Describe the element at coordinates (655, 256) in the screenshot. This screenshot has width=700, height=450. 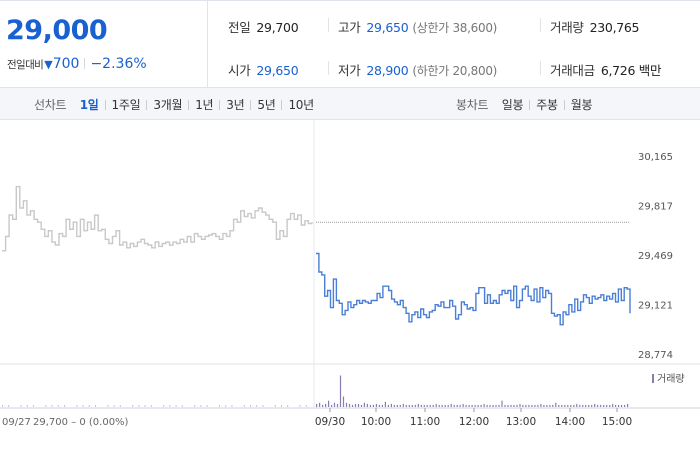
I see `y-tick-label: 29,469` at that location.